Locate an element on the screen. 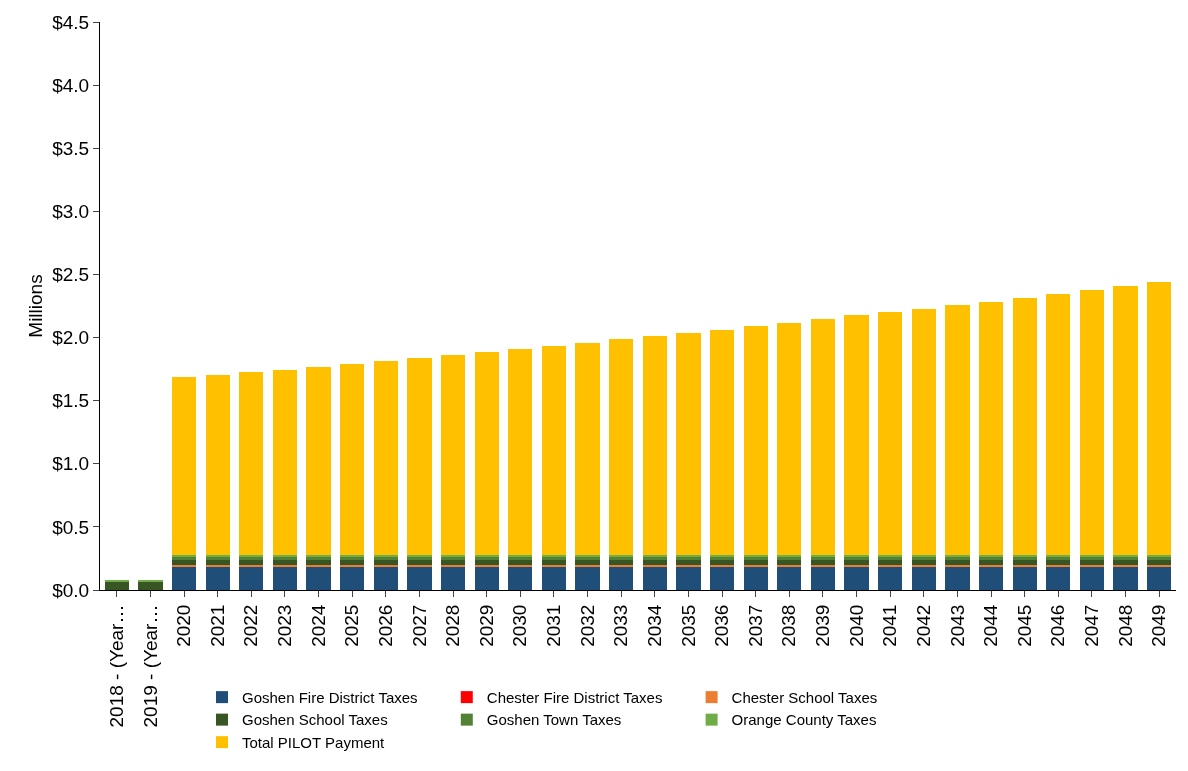 The height and width of the screenshot is (771, 1188). legend-label: Orange County Taxes is located at coordinates (804, 720).